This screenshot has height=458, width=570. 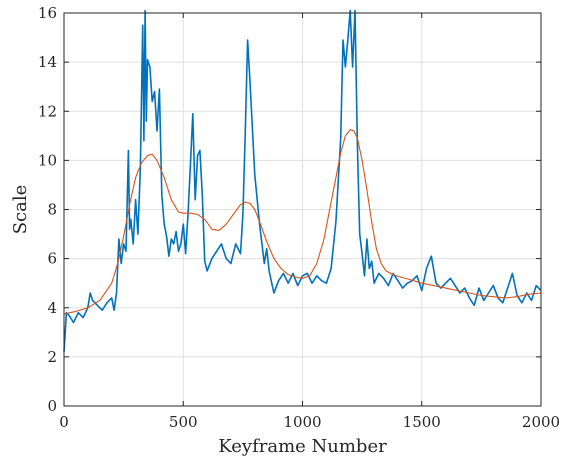 I want to click on x-tick-label: 1500, so click(x=422, y=422).